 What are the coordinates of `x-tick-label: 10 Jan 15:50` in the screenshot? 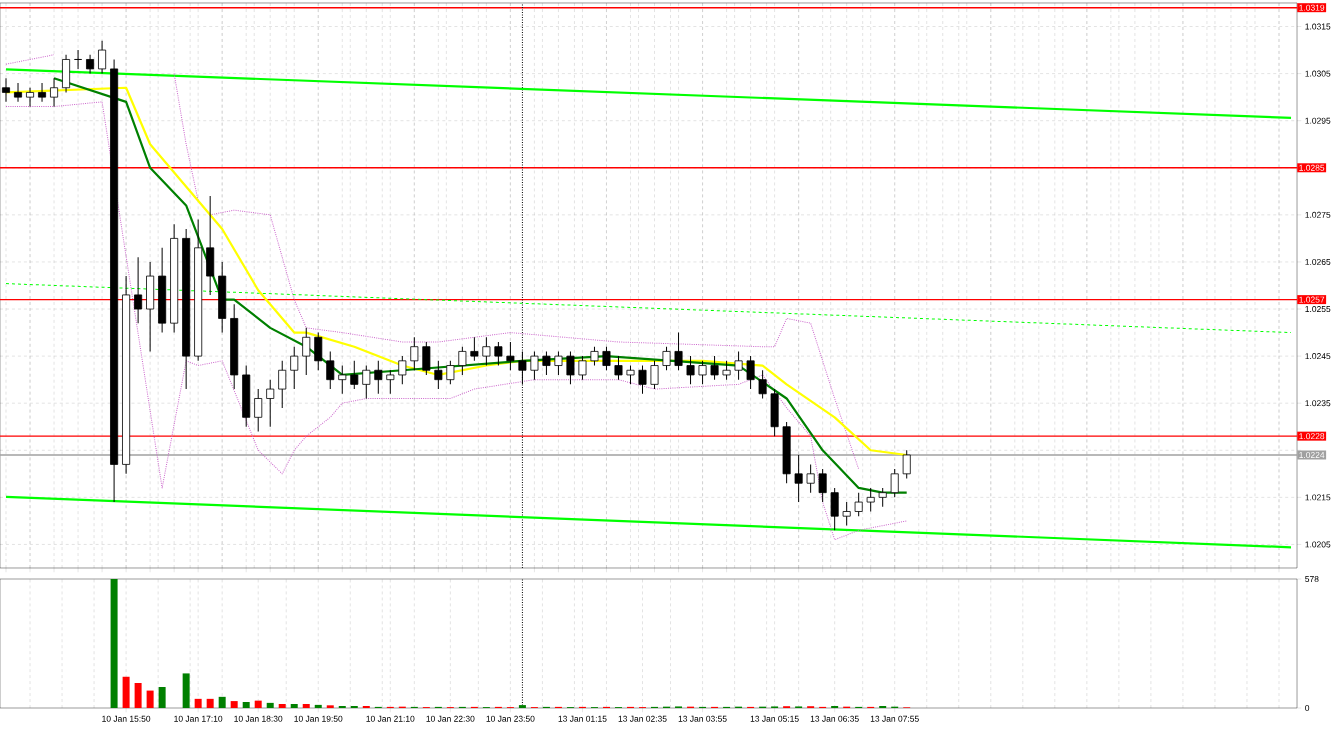 It's located at (126, 718).